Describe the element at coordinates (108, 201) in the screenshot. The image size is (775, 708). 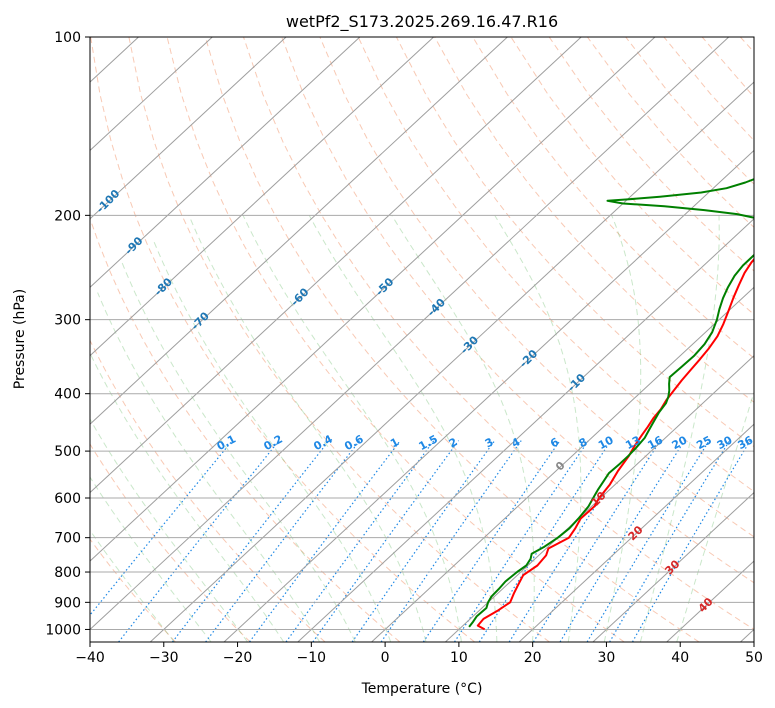
I see `isotherm-label: -100` at that location.